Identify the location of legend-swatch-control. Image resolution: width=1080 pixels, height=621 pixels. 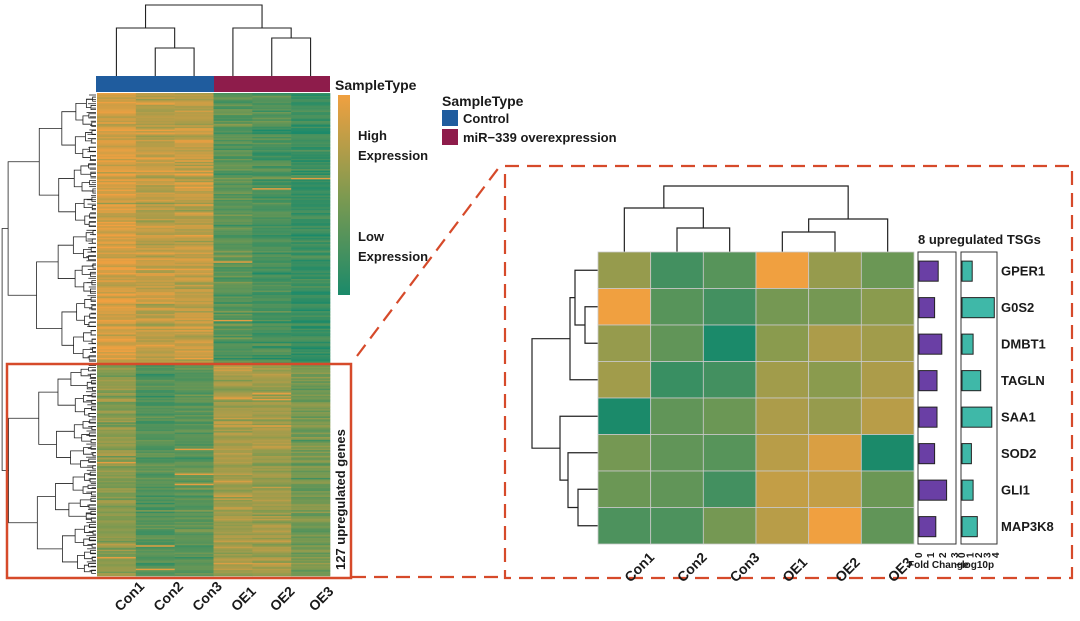
(450, 118).